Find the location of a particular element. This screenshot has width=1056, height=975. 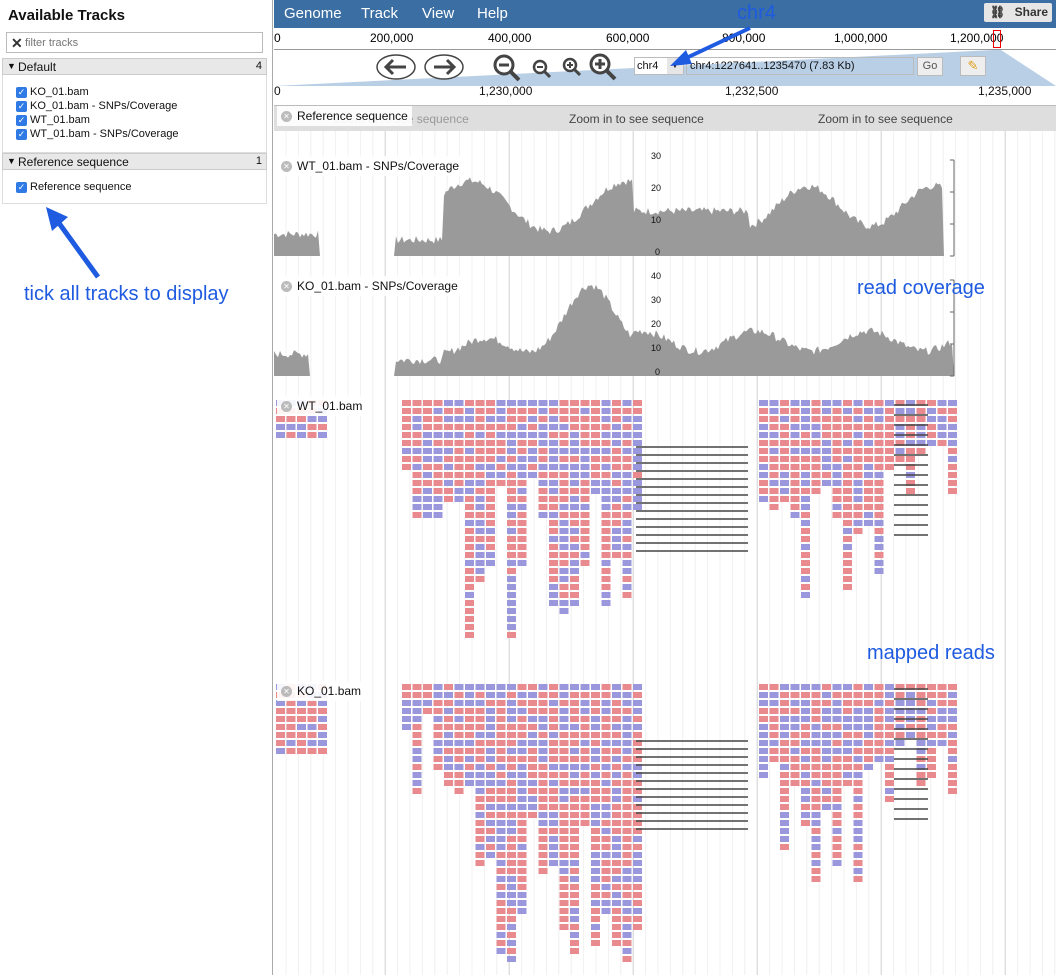

location-input: chr4:1227641..1235470 (7.83 Kb) is located at coordinates (800, 66).